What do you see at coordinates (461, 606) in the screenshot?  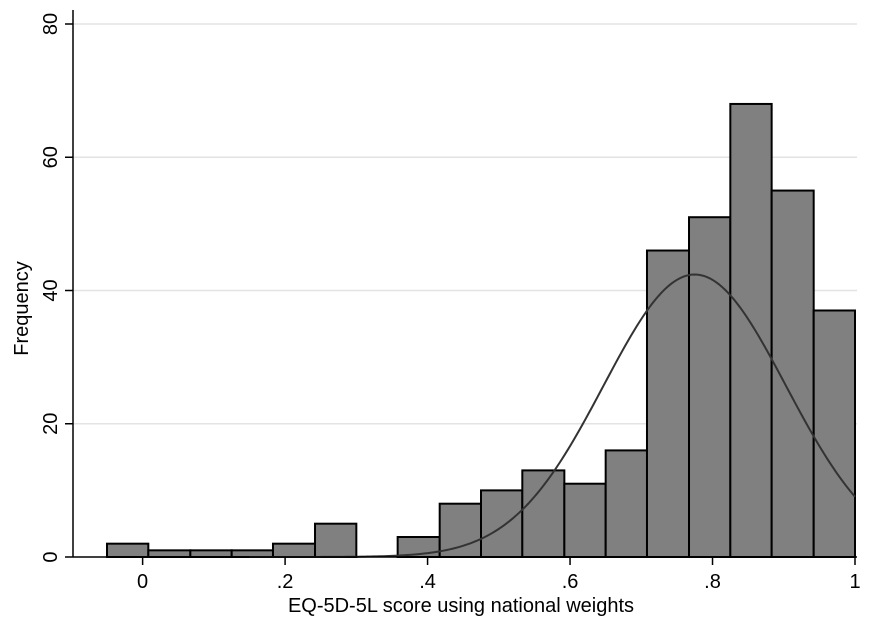 I see `x-axis-title: EQ-5D-5L score using national weights` at bounding box center [461, 606].